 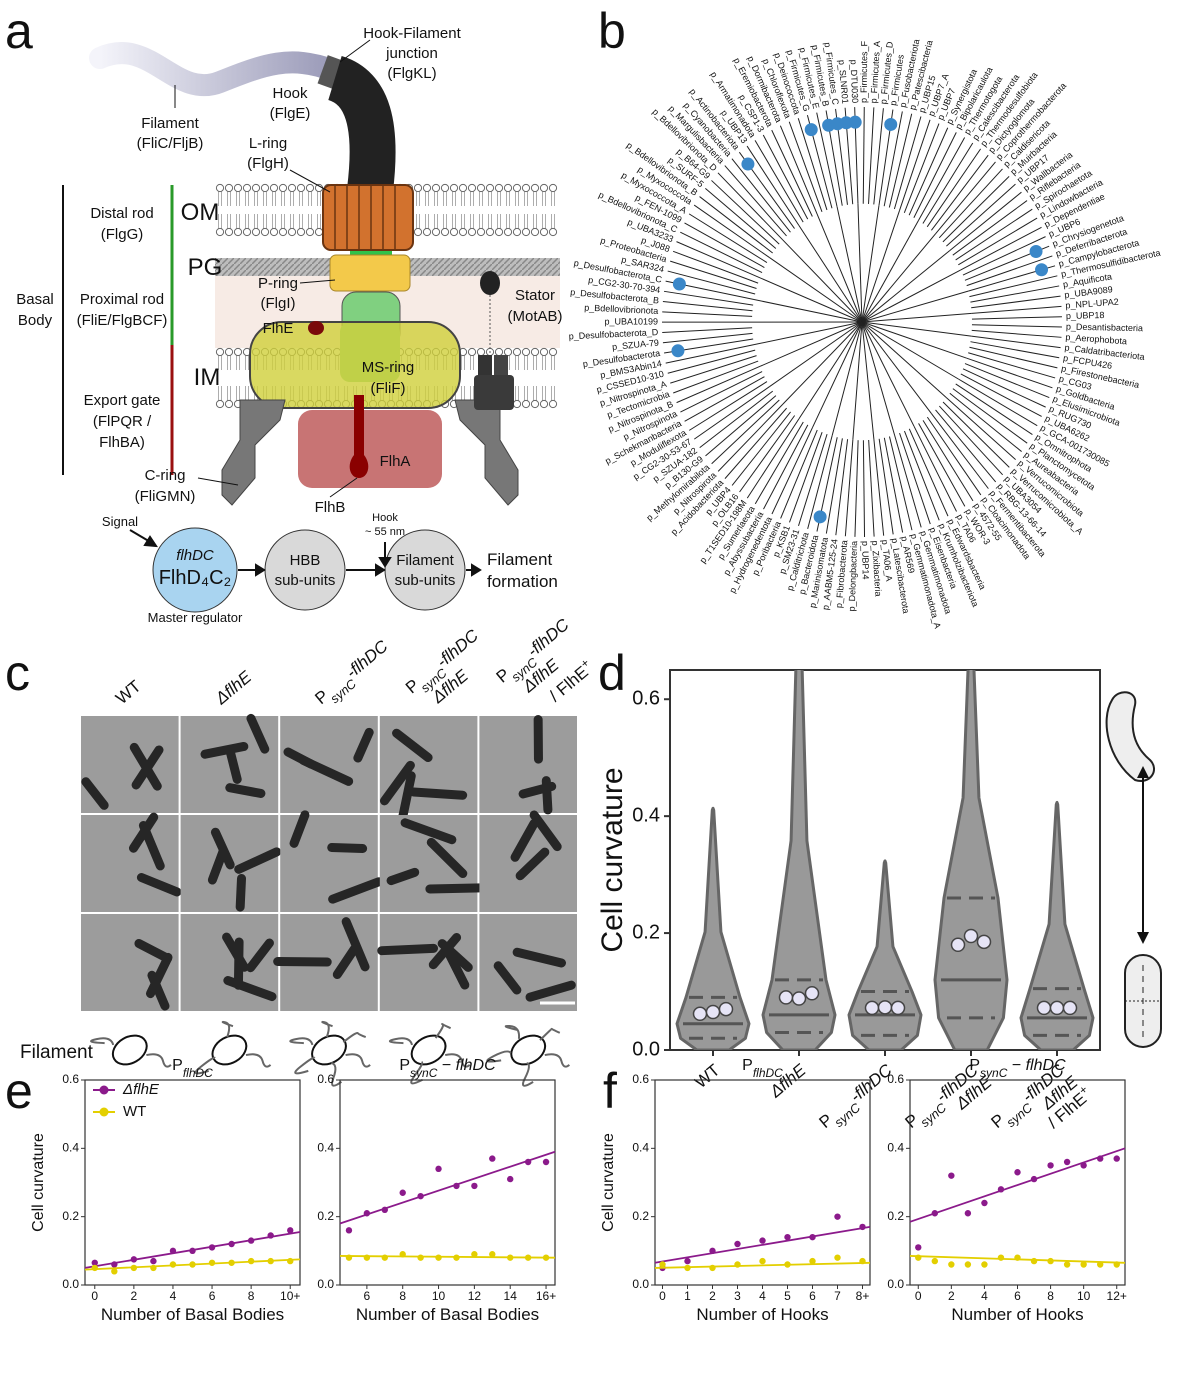 What do you see at coordinates (1096, 339) in the screenshot?
I see `leaf-label: p_Aerophobota` at bounding box center [1096, 339].